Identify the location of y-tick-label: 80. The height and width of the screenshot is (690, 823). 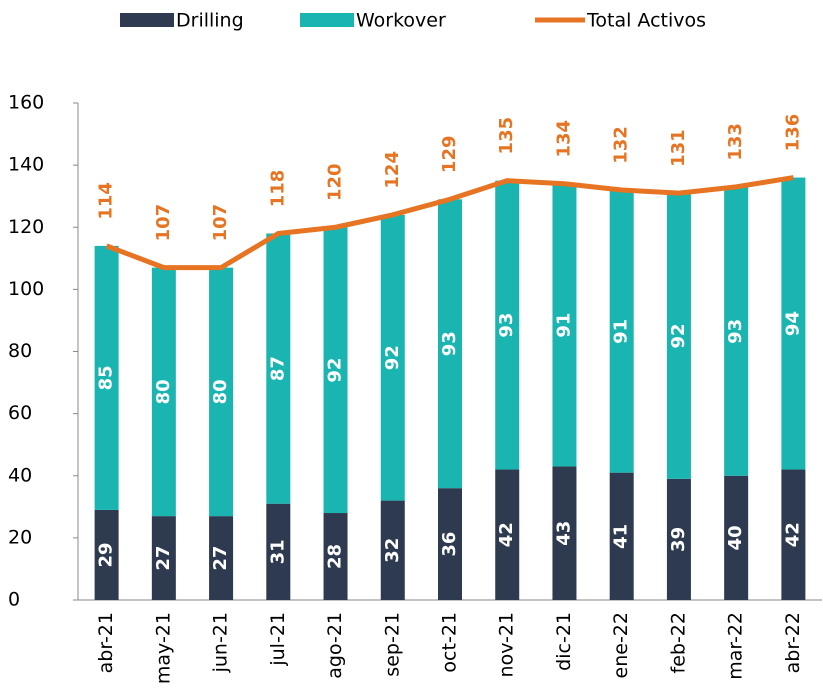
(20, 351).